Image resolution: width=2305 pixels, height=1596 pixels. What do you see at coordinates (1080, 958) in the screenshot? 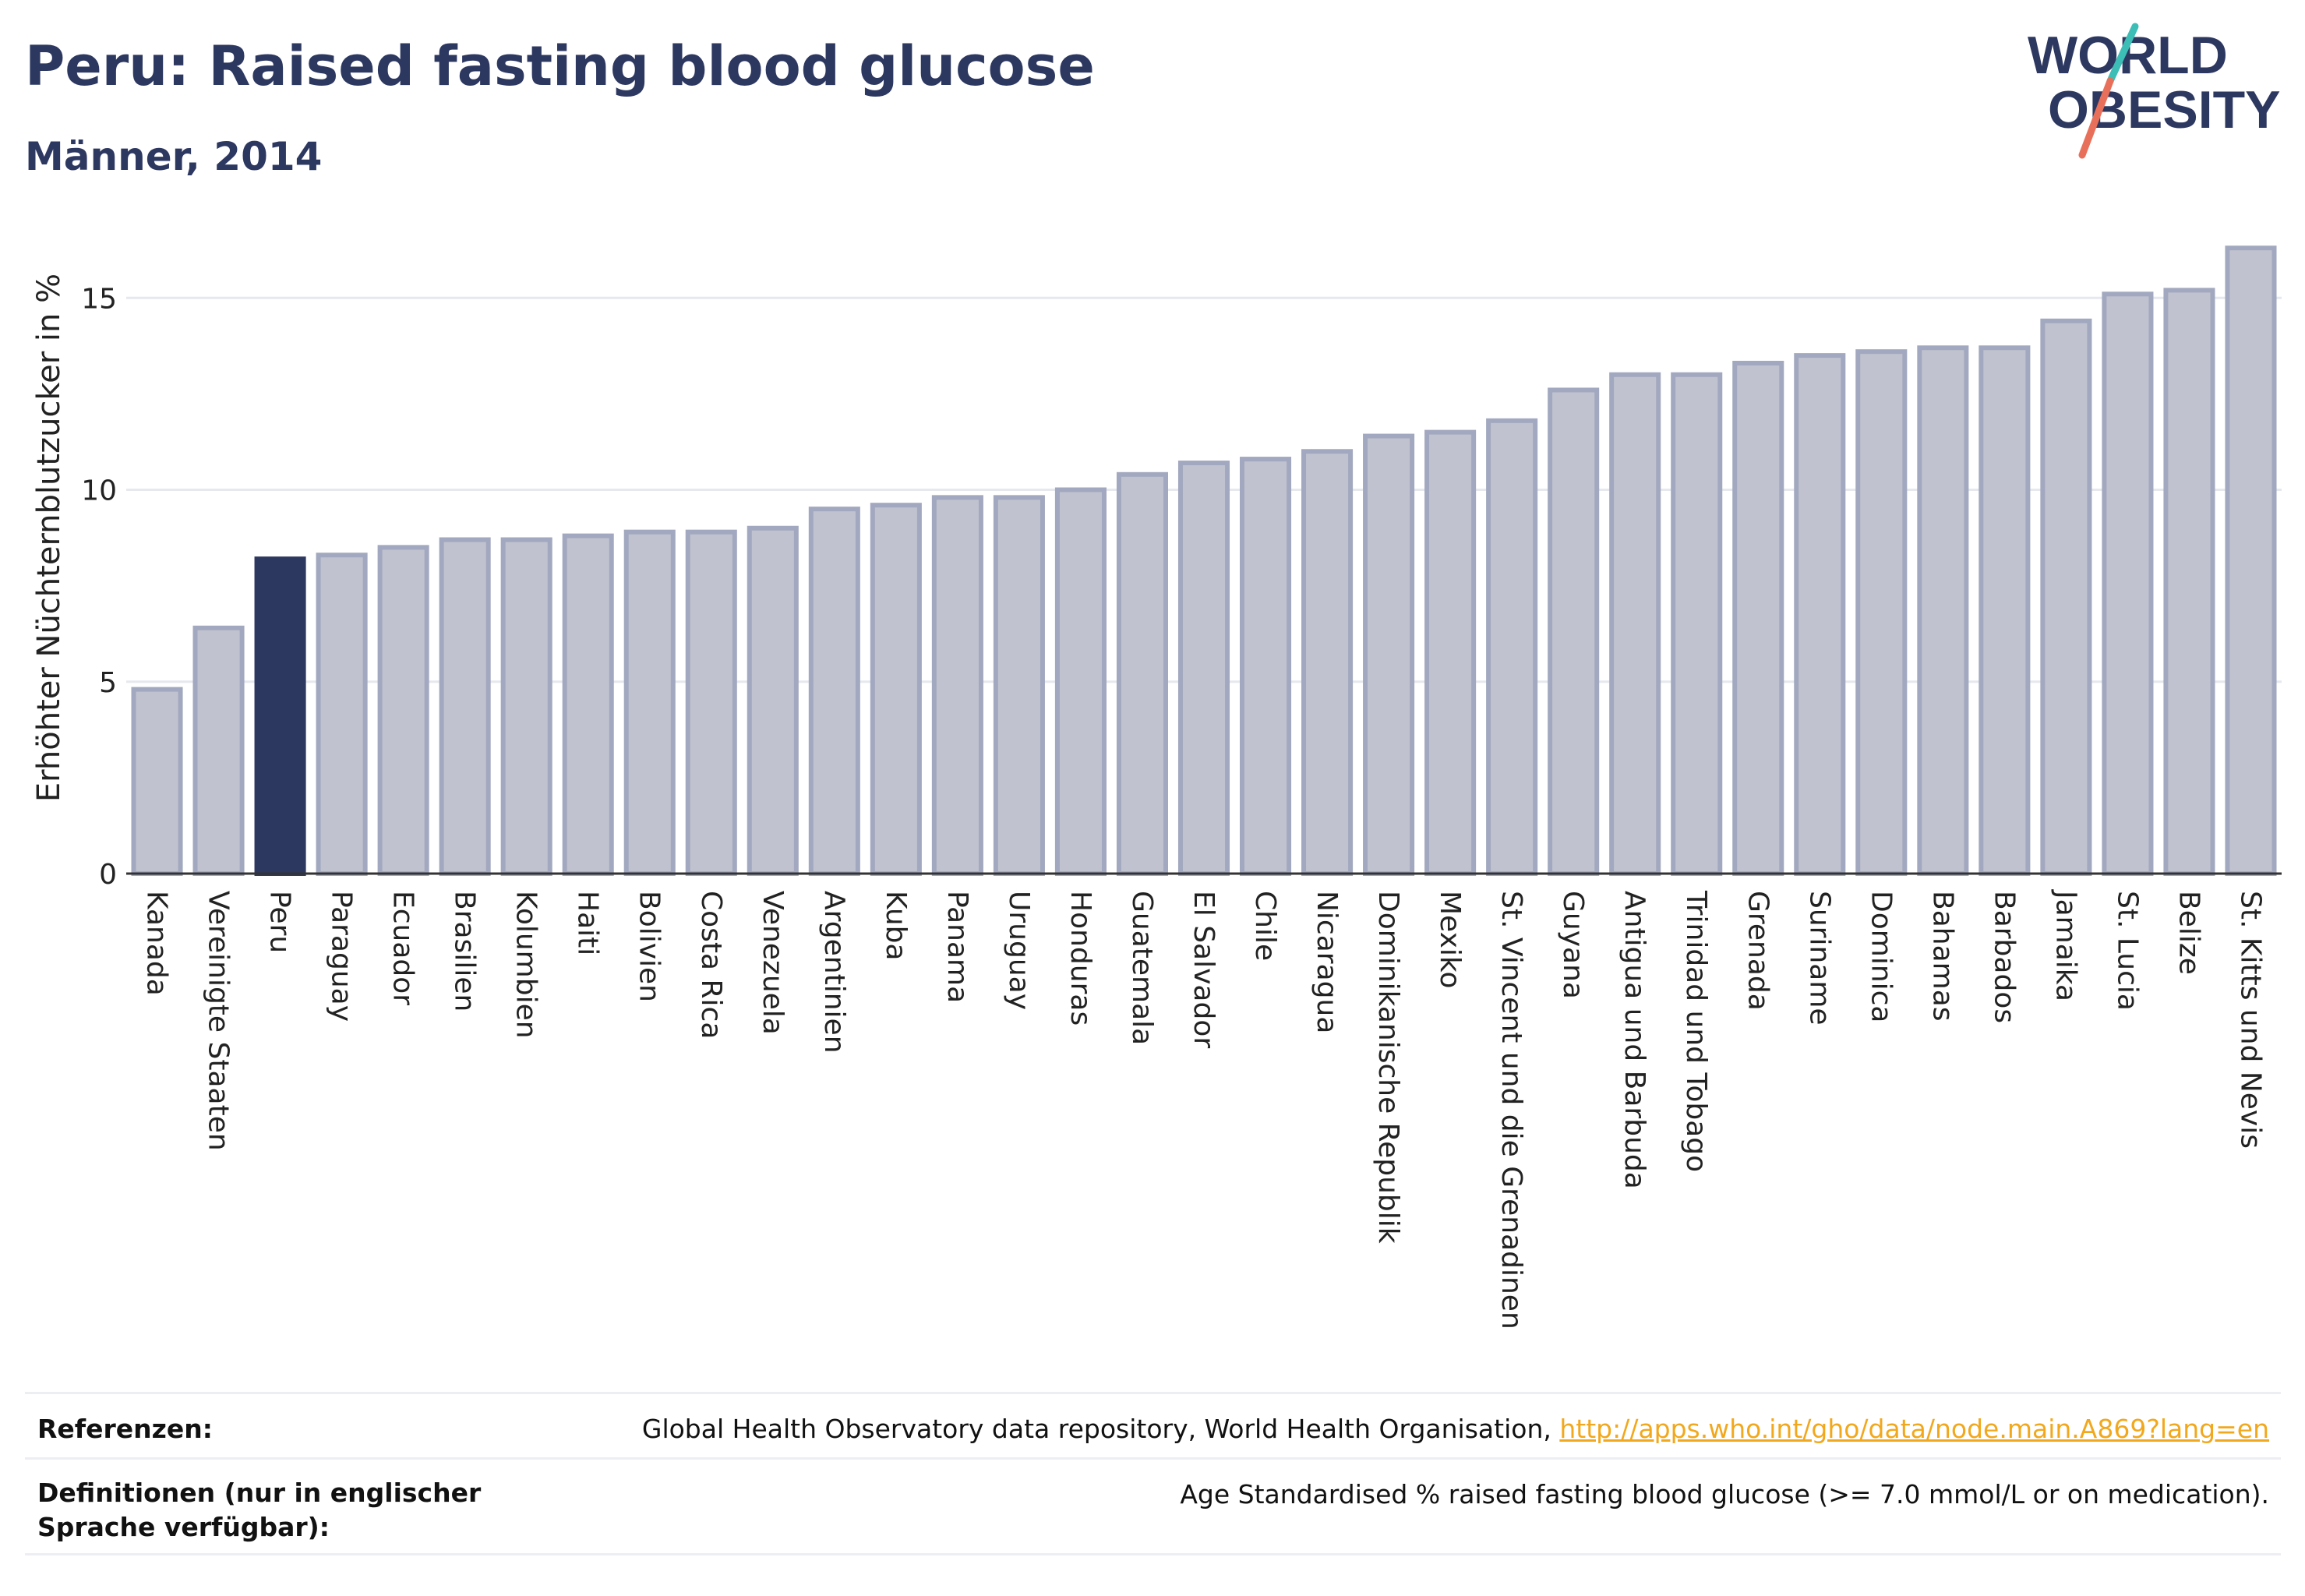
I see `x-tick-label: Honduras` at bounding box center [1080, 958].